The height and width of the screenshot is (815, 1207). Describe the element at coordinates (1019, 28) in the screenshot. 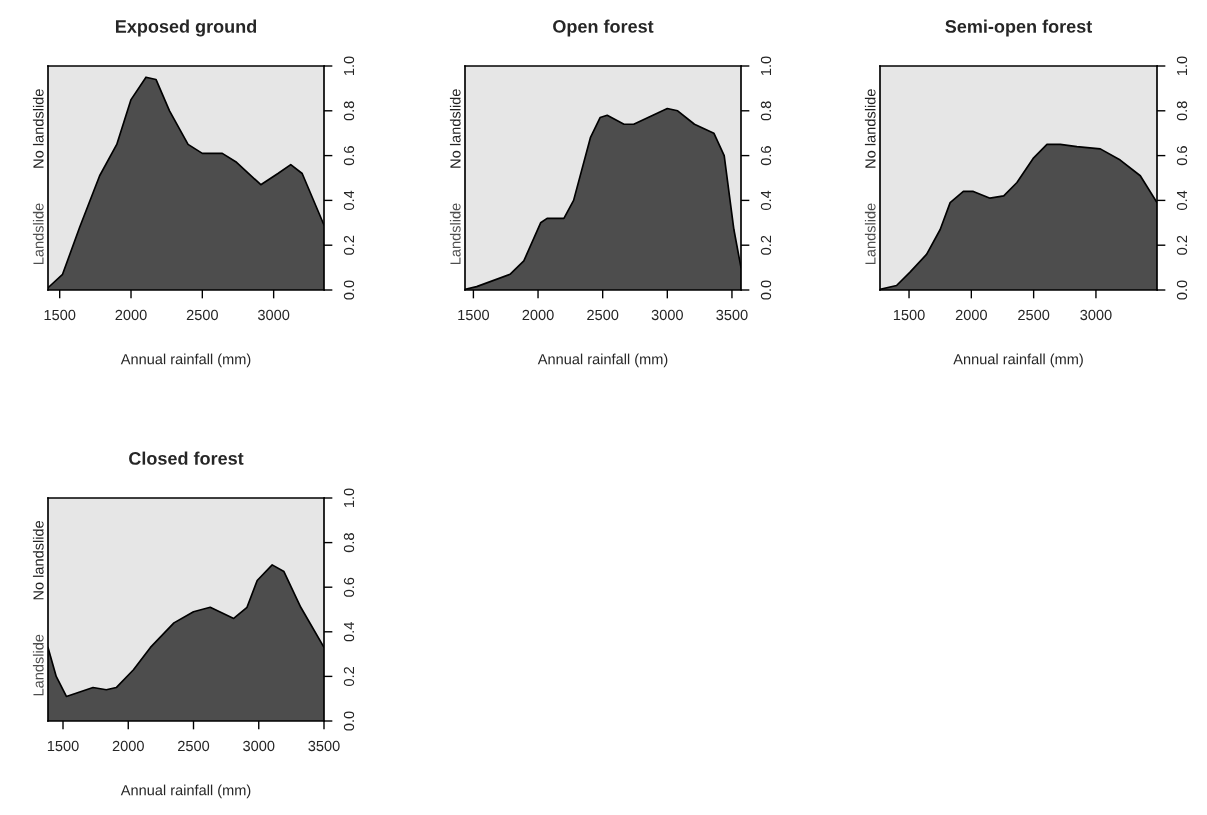

I see `chart-title: Semi-open forest` at that location.